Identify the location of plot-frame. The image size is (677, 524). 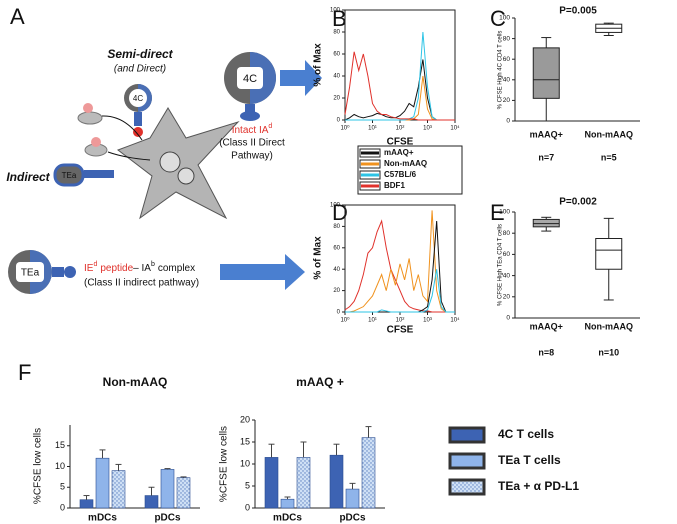
(400, 65).